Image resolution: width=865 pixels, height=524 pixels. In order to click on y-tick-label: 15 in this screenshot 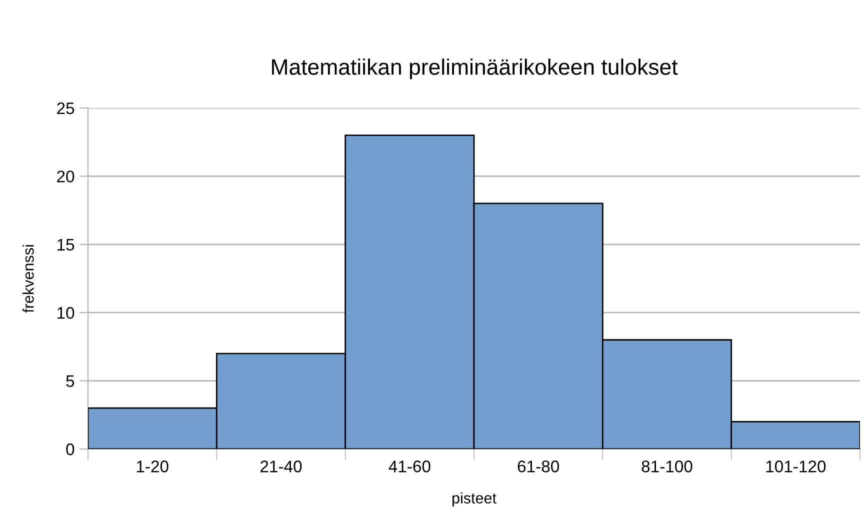, I will do `click(66, 244)`.